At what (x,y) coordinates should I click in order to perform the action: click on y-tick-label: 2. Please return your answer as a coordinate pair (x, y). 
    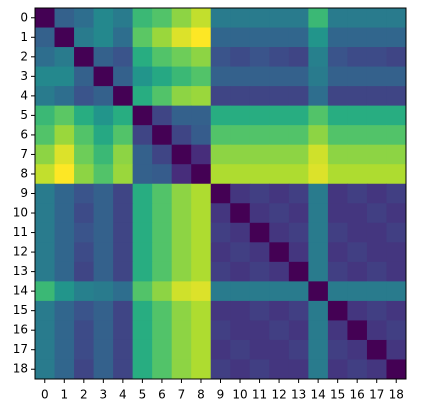
    Looking at the image, I should click on (24, 56).